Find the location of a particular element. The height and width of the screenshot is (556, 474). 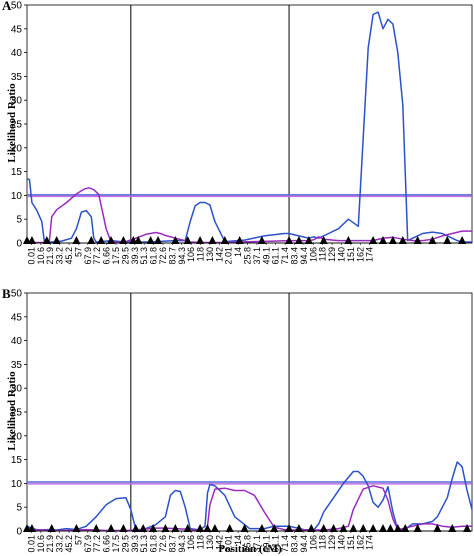

x-tick-label-b-30: 106 is located at coordinates (313, 542).